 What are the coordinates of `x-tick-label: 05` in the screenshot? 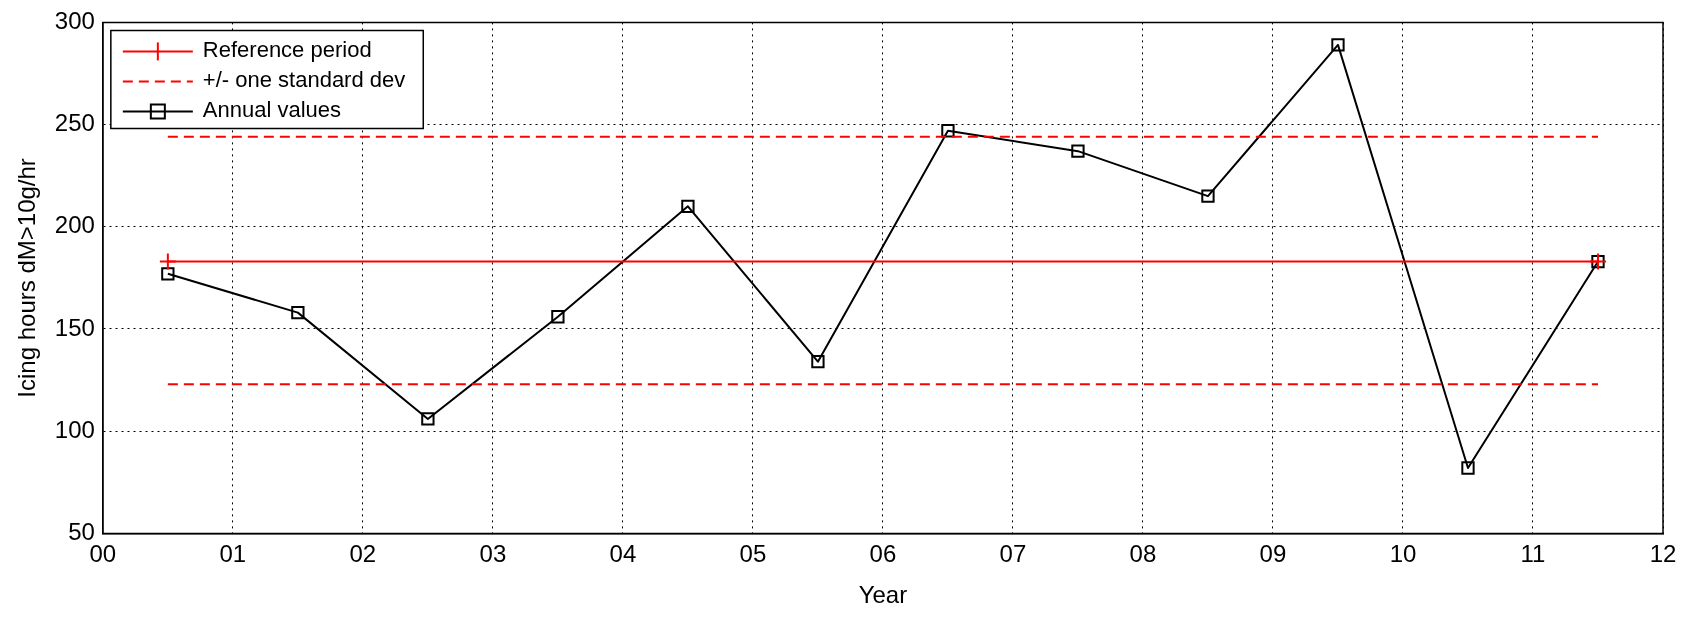 It's located at (753, 554).